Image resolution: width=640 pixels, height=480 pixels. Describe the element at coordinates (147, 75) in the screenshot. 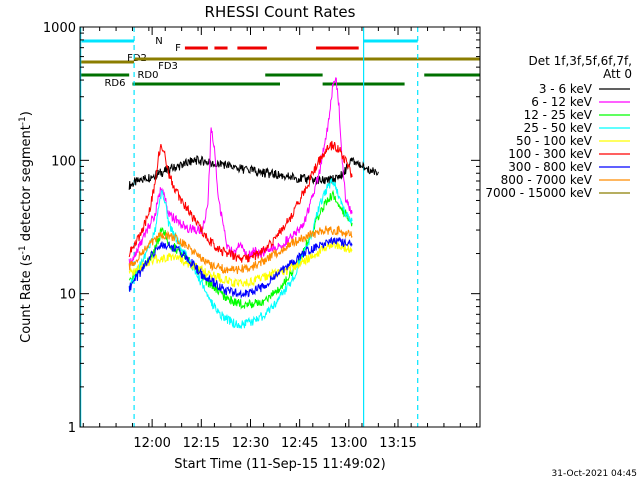

I see `state-label-rd0: RD0` at that location.